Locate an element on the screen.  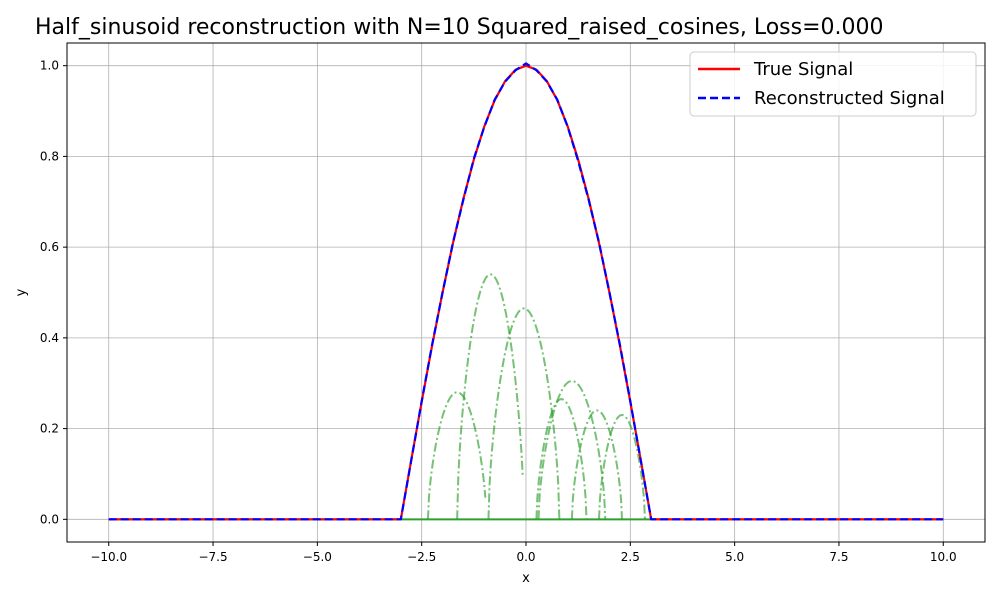
x-tick-label: −10.0 is located at coordinates (108, 557).